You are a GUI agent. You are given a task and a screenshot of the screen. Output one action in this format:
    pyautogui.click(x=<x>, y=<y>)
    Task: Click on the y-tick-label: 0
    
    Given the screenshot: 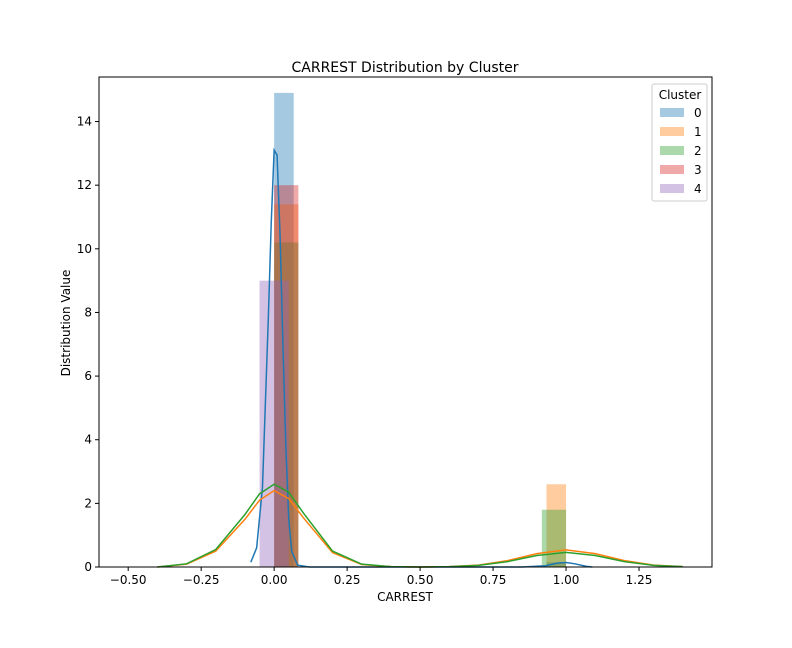 What is the action you would take?
    pyautogui.click(x=88, y=567)
    